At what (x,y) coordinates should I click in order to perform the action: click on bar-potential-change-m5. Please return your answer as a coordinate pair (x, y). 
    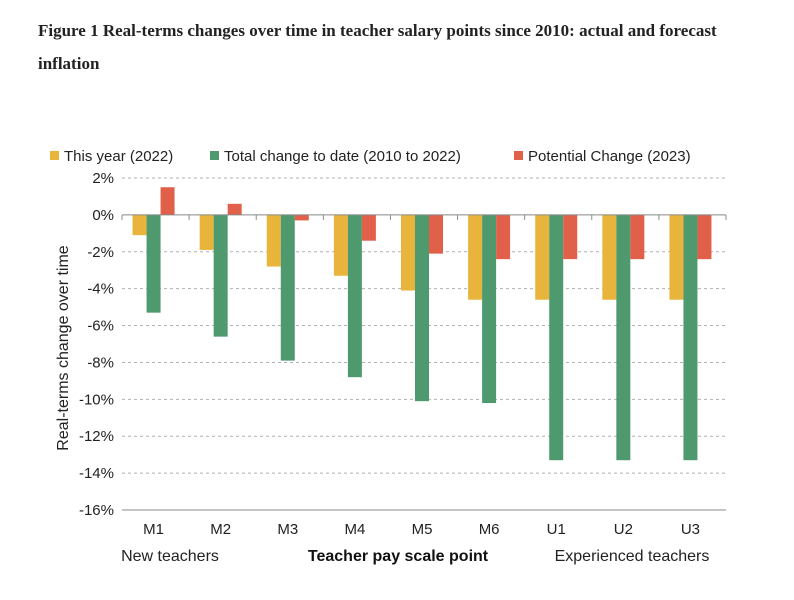
    Looking at the image, I should click on (436, 234).